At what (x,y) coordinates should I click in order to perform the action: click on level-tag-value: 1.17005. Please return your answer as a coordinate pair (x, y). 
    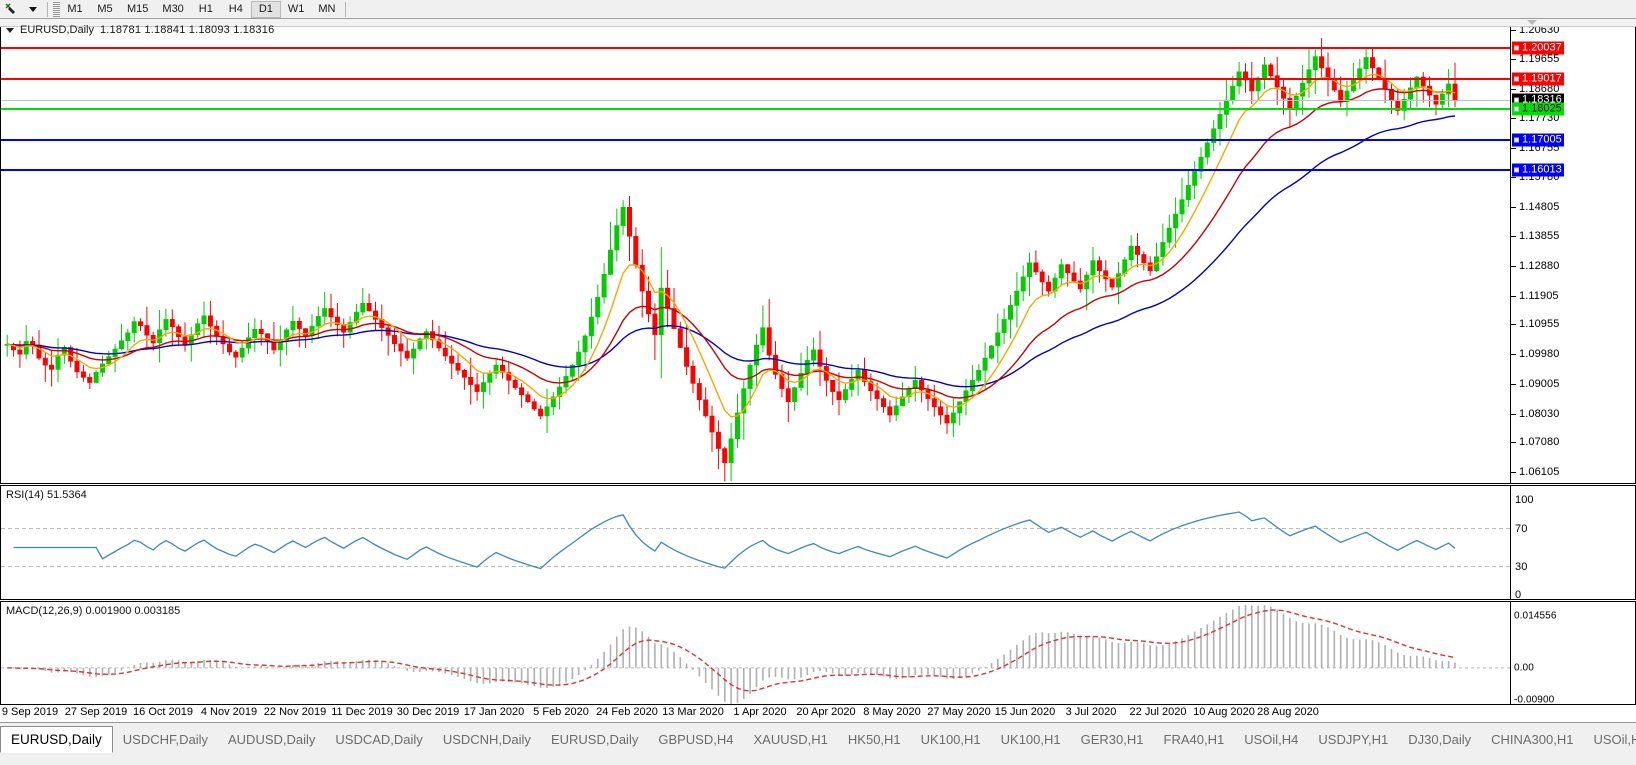
    Looking at the image, I should click on (1542, 139).